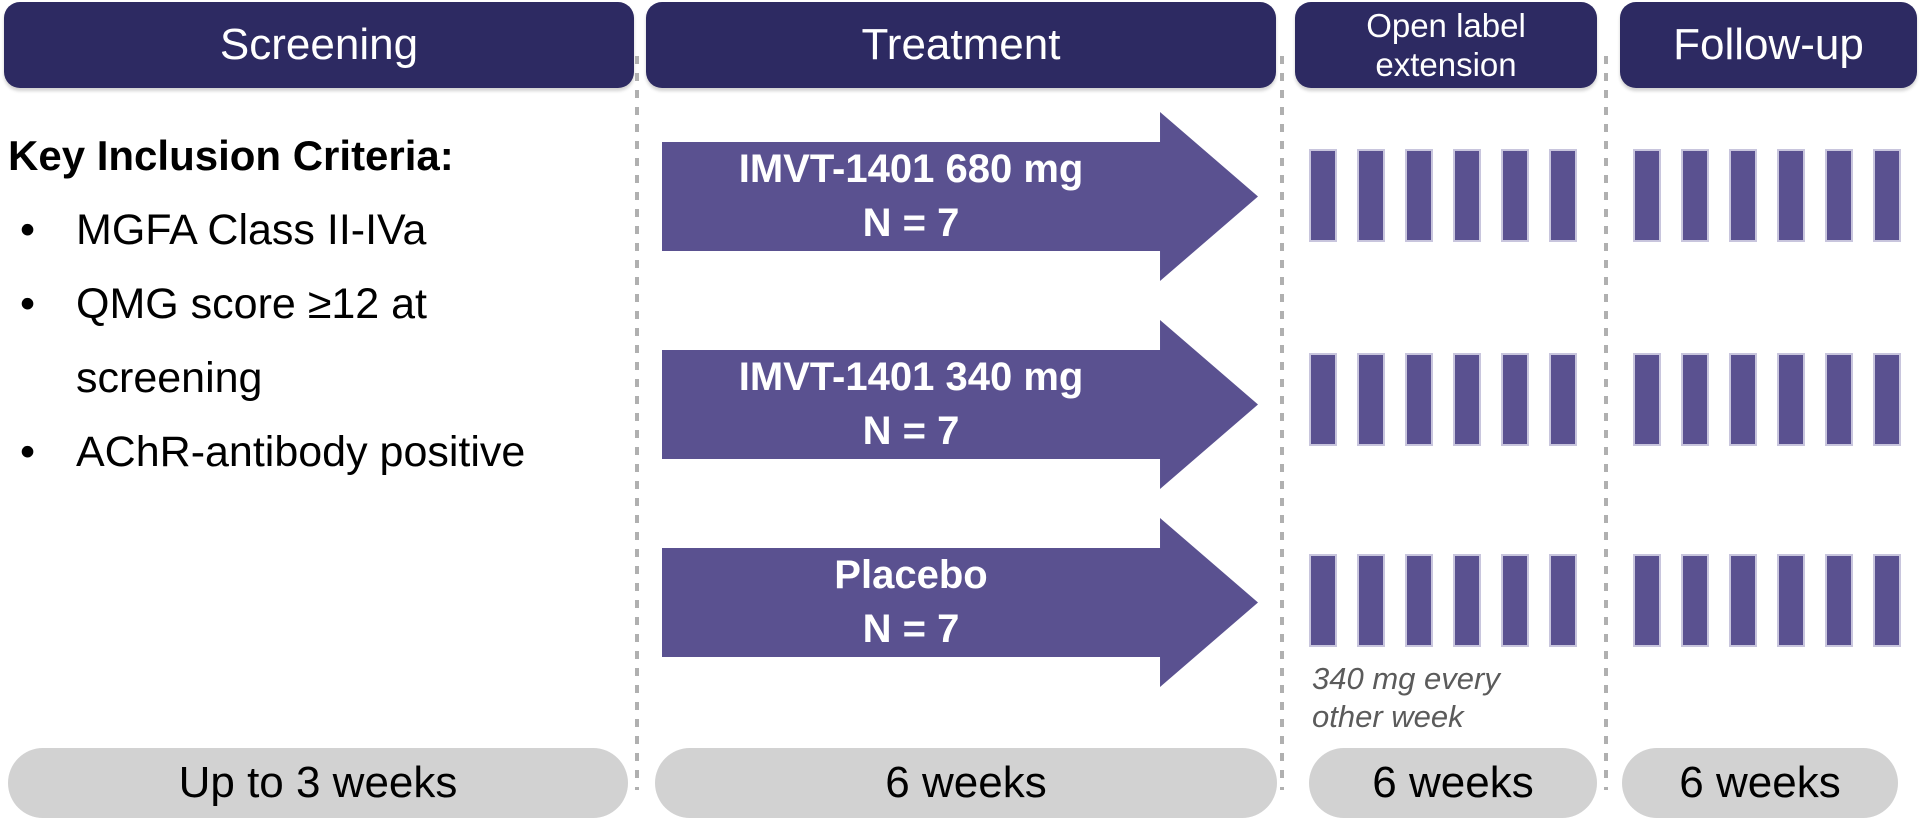  I want to click on arm-dose: IMVT-1401 680 mg, so click(911, 169).